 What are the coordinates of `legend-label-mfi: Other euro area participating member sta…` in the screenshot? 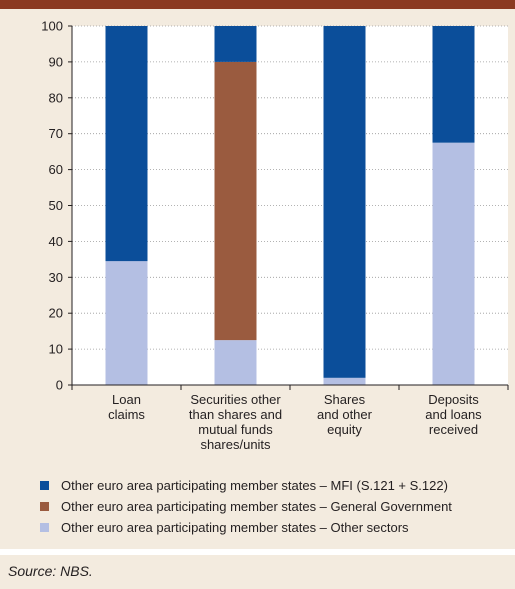 It's located at (254, 485).